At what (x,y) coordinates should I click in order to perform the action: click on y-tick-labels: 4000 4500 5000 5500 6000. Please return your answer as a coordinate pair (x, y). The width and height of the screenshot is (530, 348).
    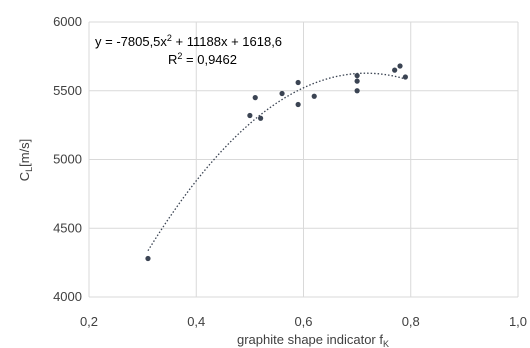
    Looking at the image, I should click on (67, 159).